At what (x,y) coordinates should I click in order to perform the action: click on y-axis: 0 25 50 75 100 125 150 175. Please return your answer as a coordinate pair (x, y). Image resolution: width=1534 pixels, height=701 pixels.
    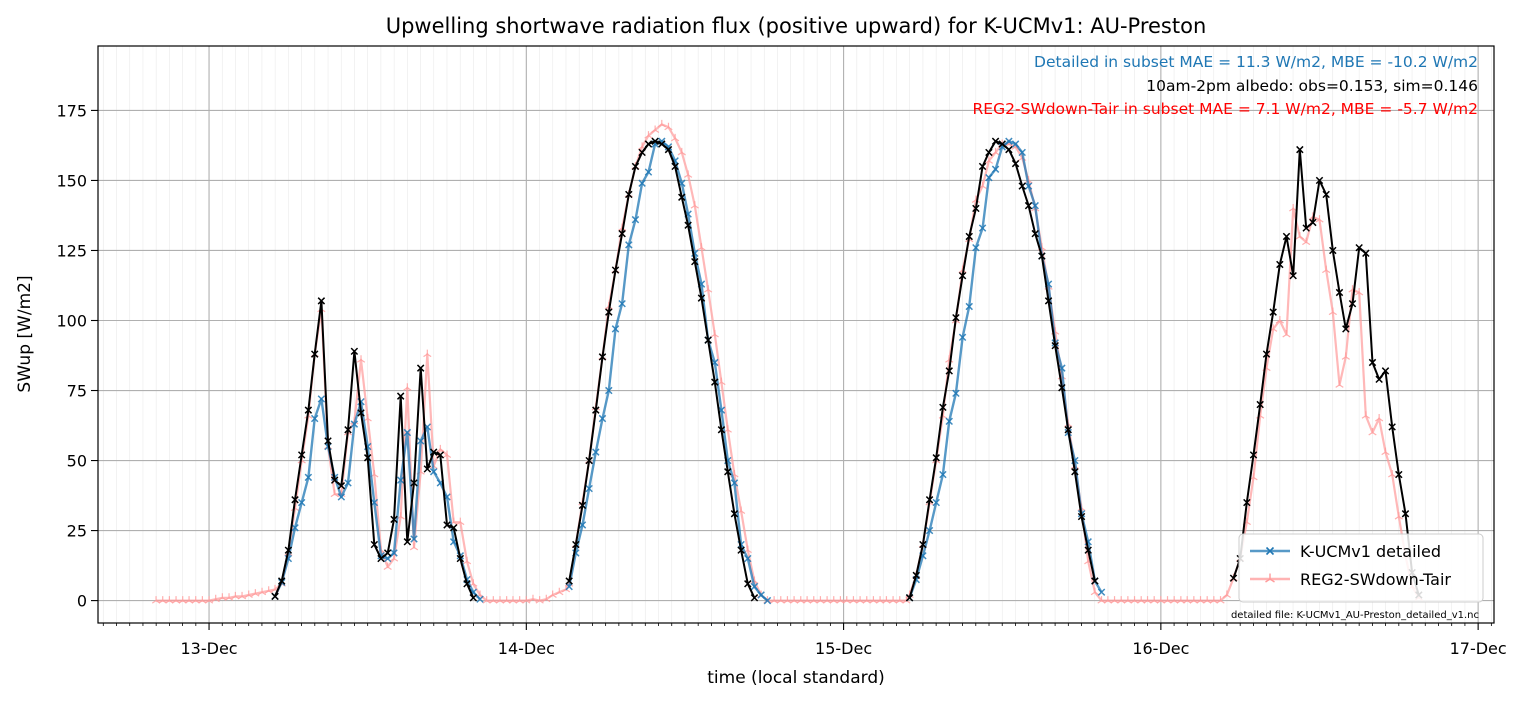
    Looking at the image, I should click on (77, 356).